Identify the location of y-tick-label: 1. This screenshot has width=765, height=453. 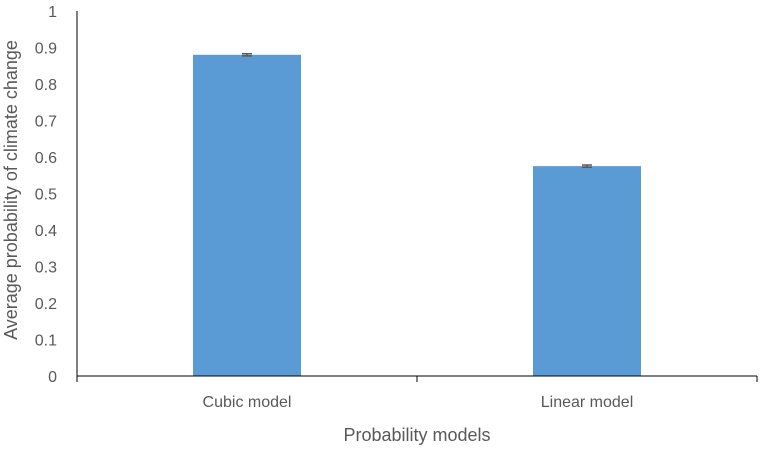
(52, 12).